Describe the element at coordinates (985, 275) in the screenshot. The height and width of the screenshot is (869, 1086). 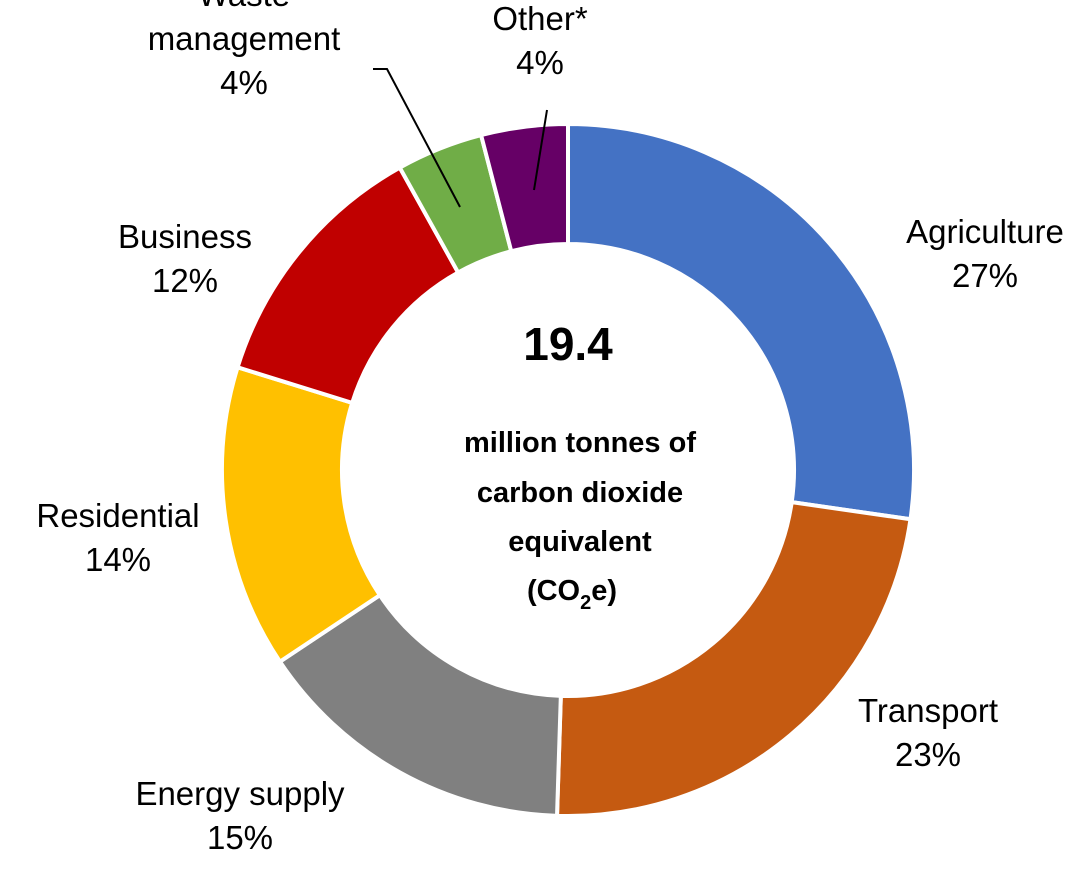
I see `label-percent: 27%` at that location.